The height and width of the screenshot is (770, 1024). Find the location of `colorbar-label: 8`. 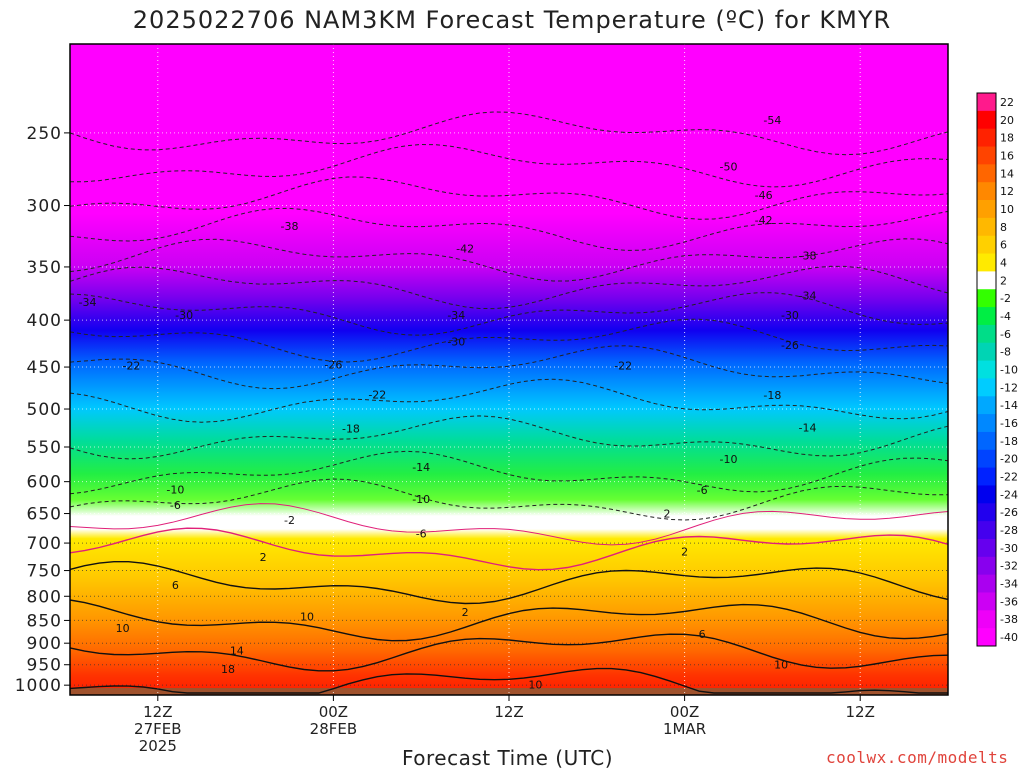

colorbar-label: 8 is located at coordinates (1003, 227).